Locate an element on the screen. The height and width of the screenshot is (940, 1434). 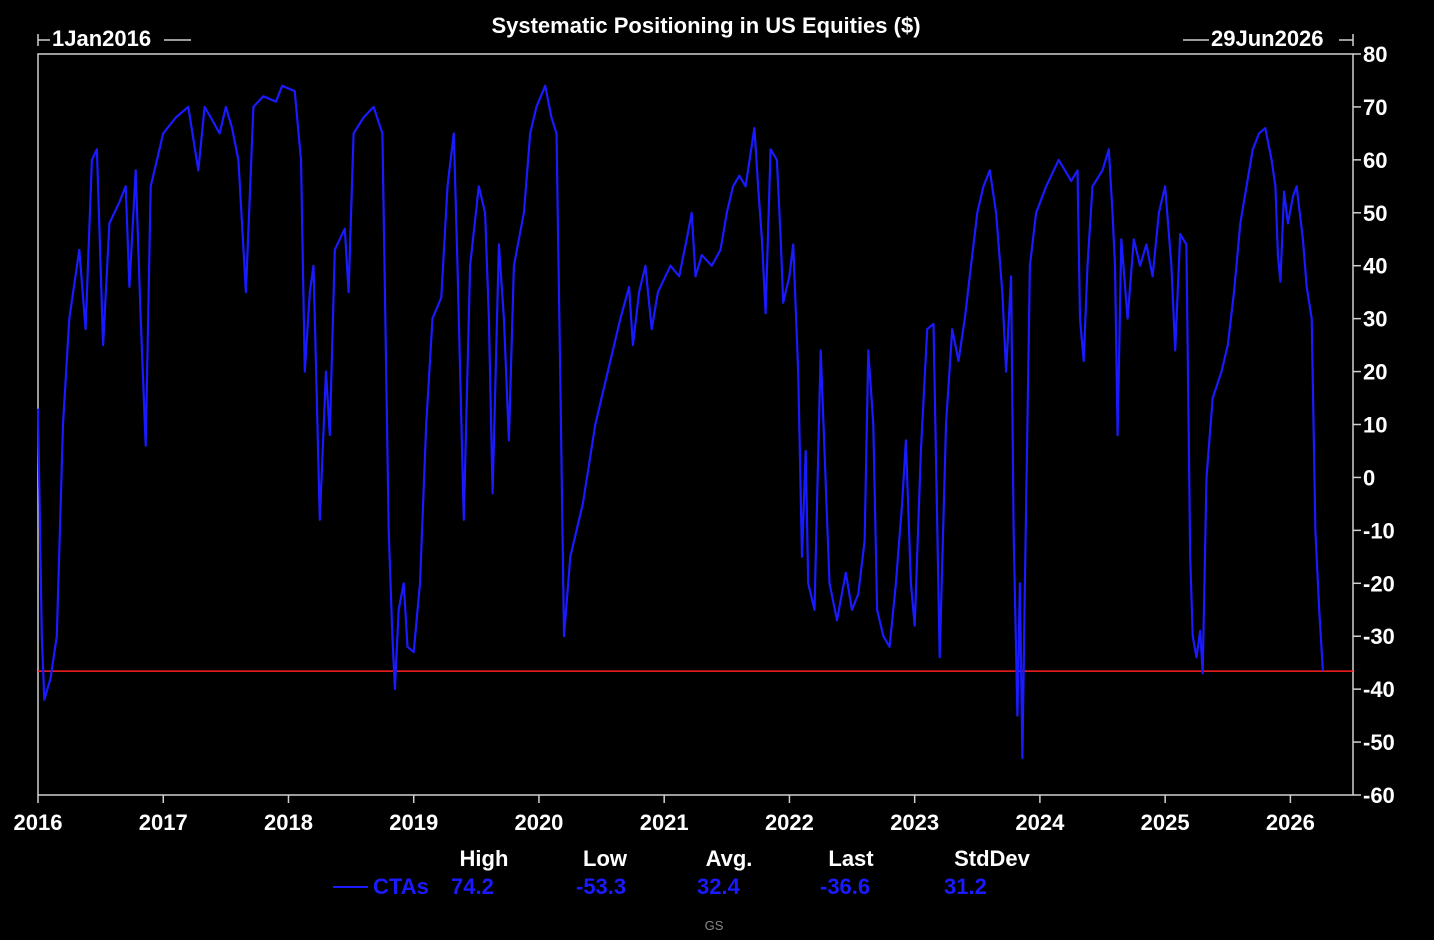
end-date-marker: 29Jun2026 is located at coordinates (1268, 38).